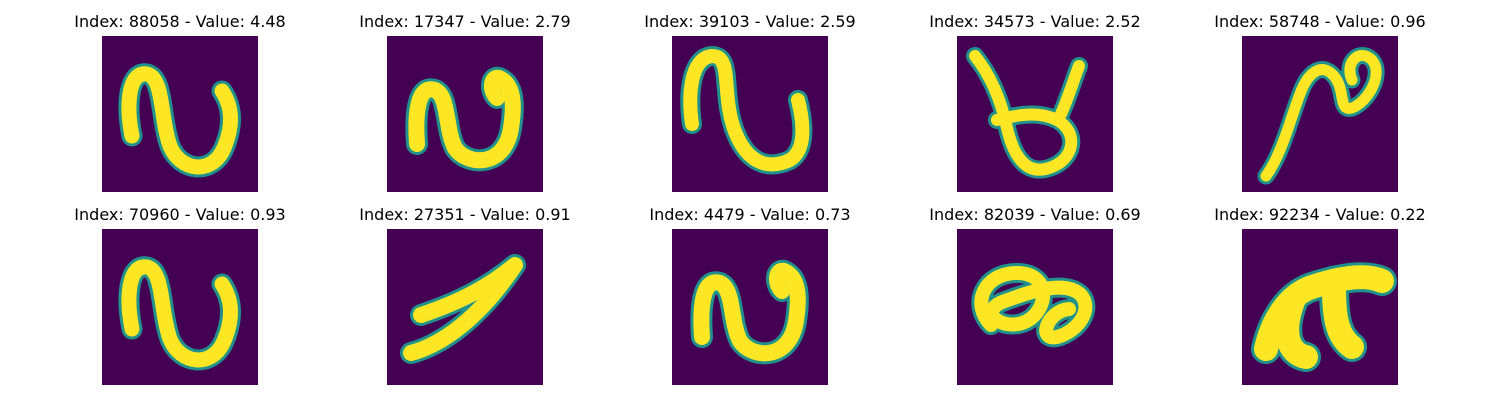  I want to click on panel-title: Index: 70960 - Value: 0.93, so click(180, 214).